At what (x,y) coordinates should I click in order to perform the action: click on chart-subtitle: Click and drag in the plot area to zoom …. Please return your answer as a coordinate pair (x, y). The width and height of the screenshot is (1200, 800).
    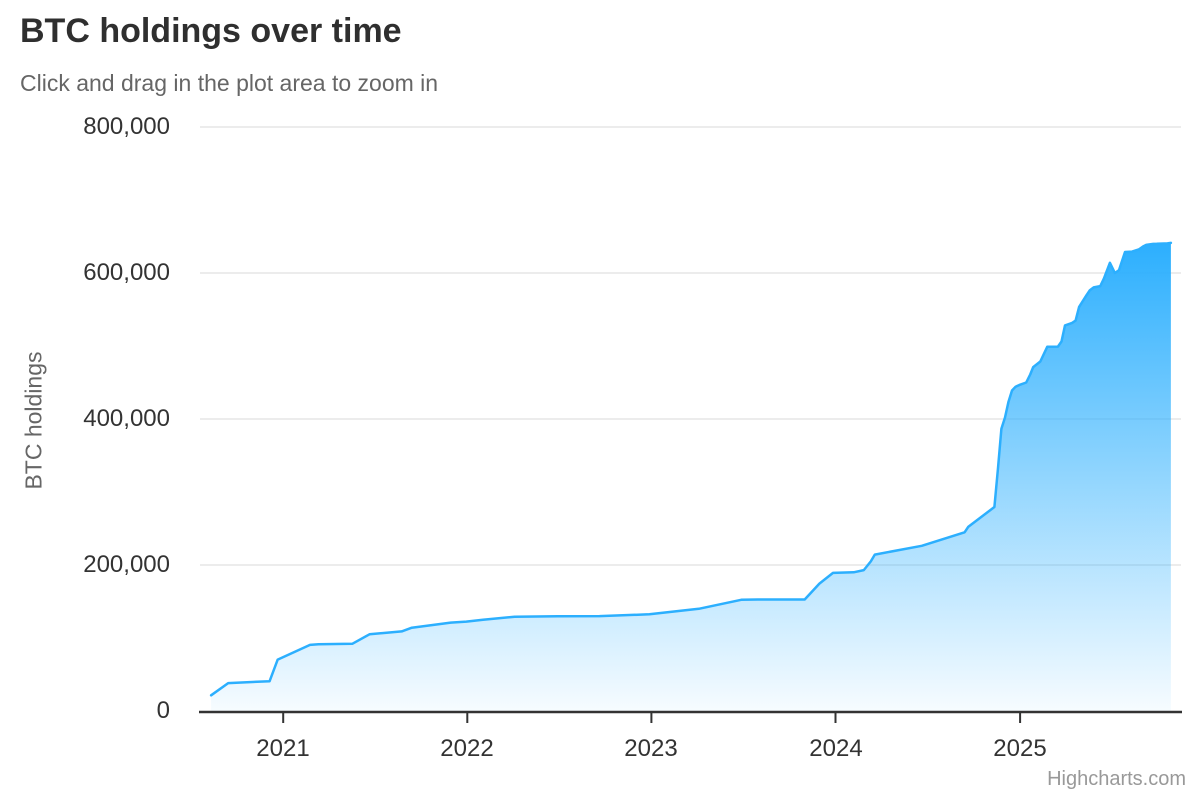
    Looking at the image, I should click on (229, 83).